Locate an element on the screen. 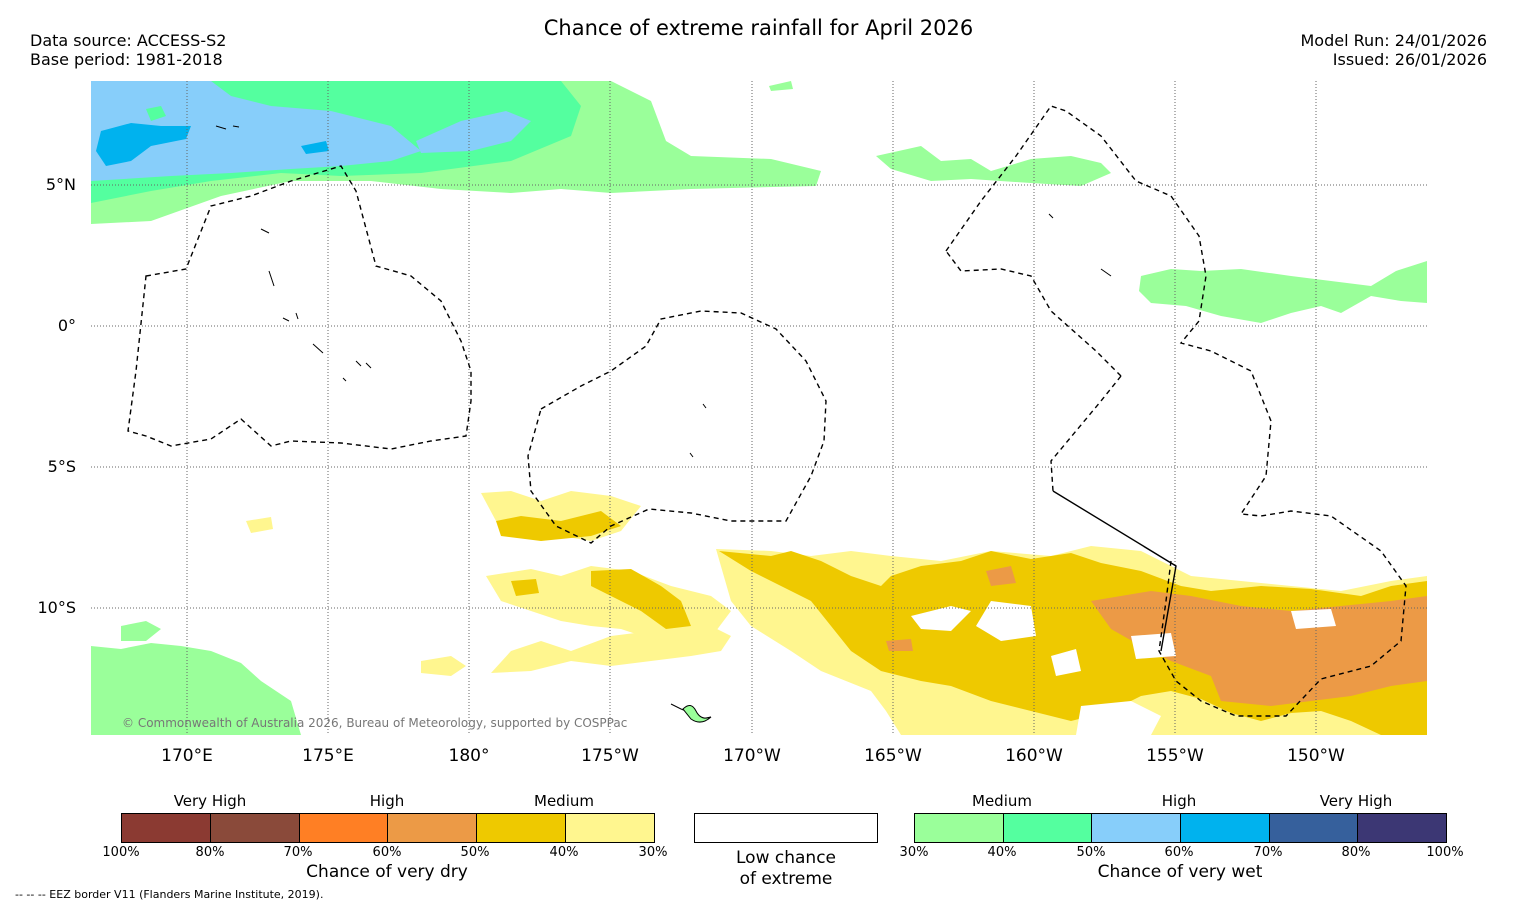 The image size is (1517, 908). dry-tick-50: 50% is located at coordinates (475, 852).